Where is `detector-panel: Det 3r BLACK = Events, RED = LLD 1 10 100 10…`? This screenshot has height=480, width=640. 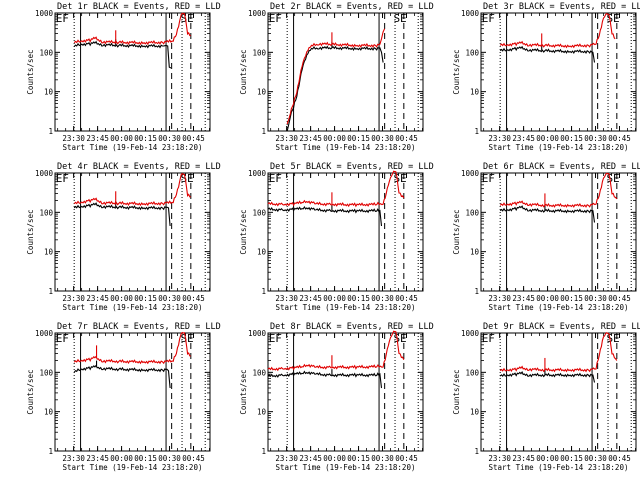
detector-panel: Det 3r BLACK = Events, RED = LLD 1 10 100 10… is located at coordinates (546, 77).